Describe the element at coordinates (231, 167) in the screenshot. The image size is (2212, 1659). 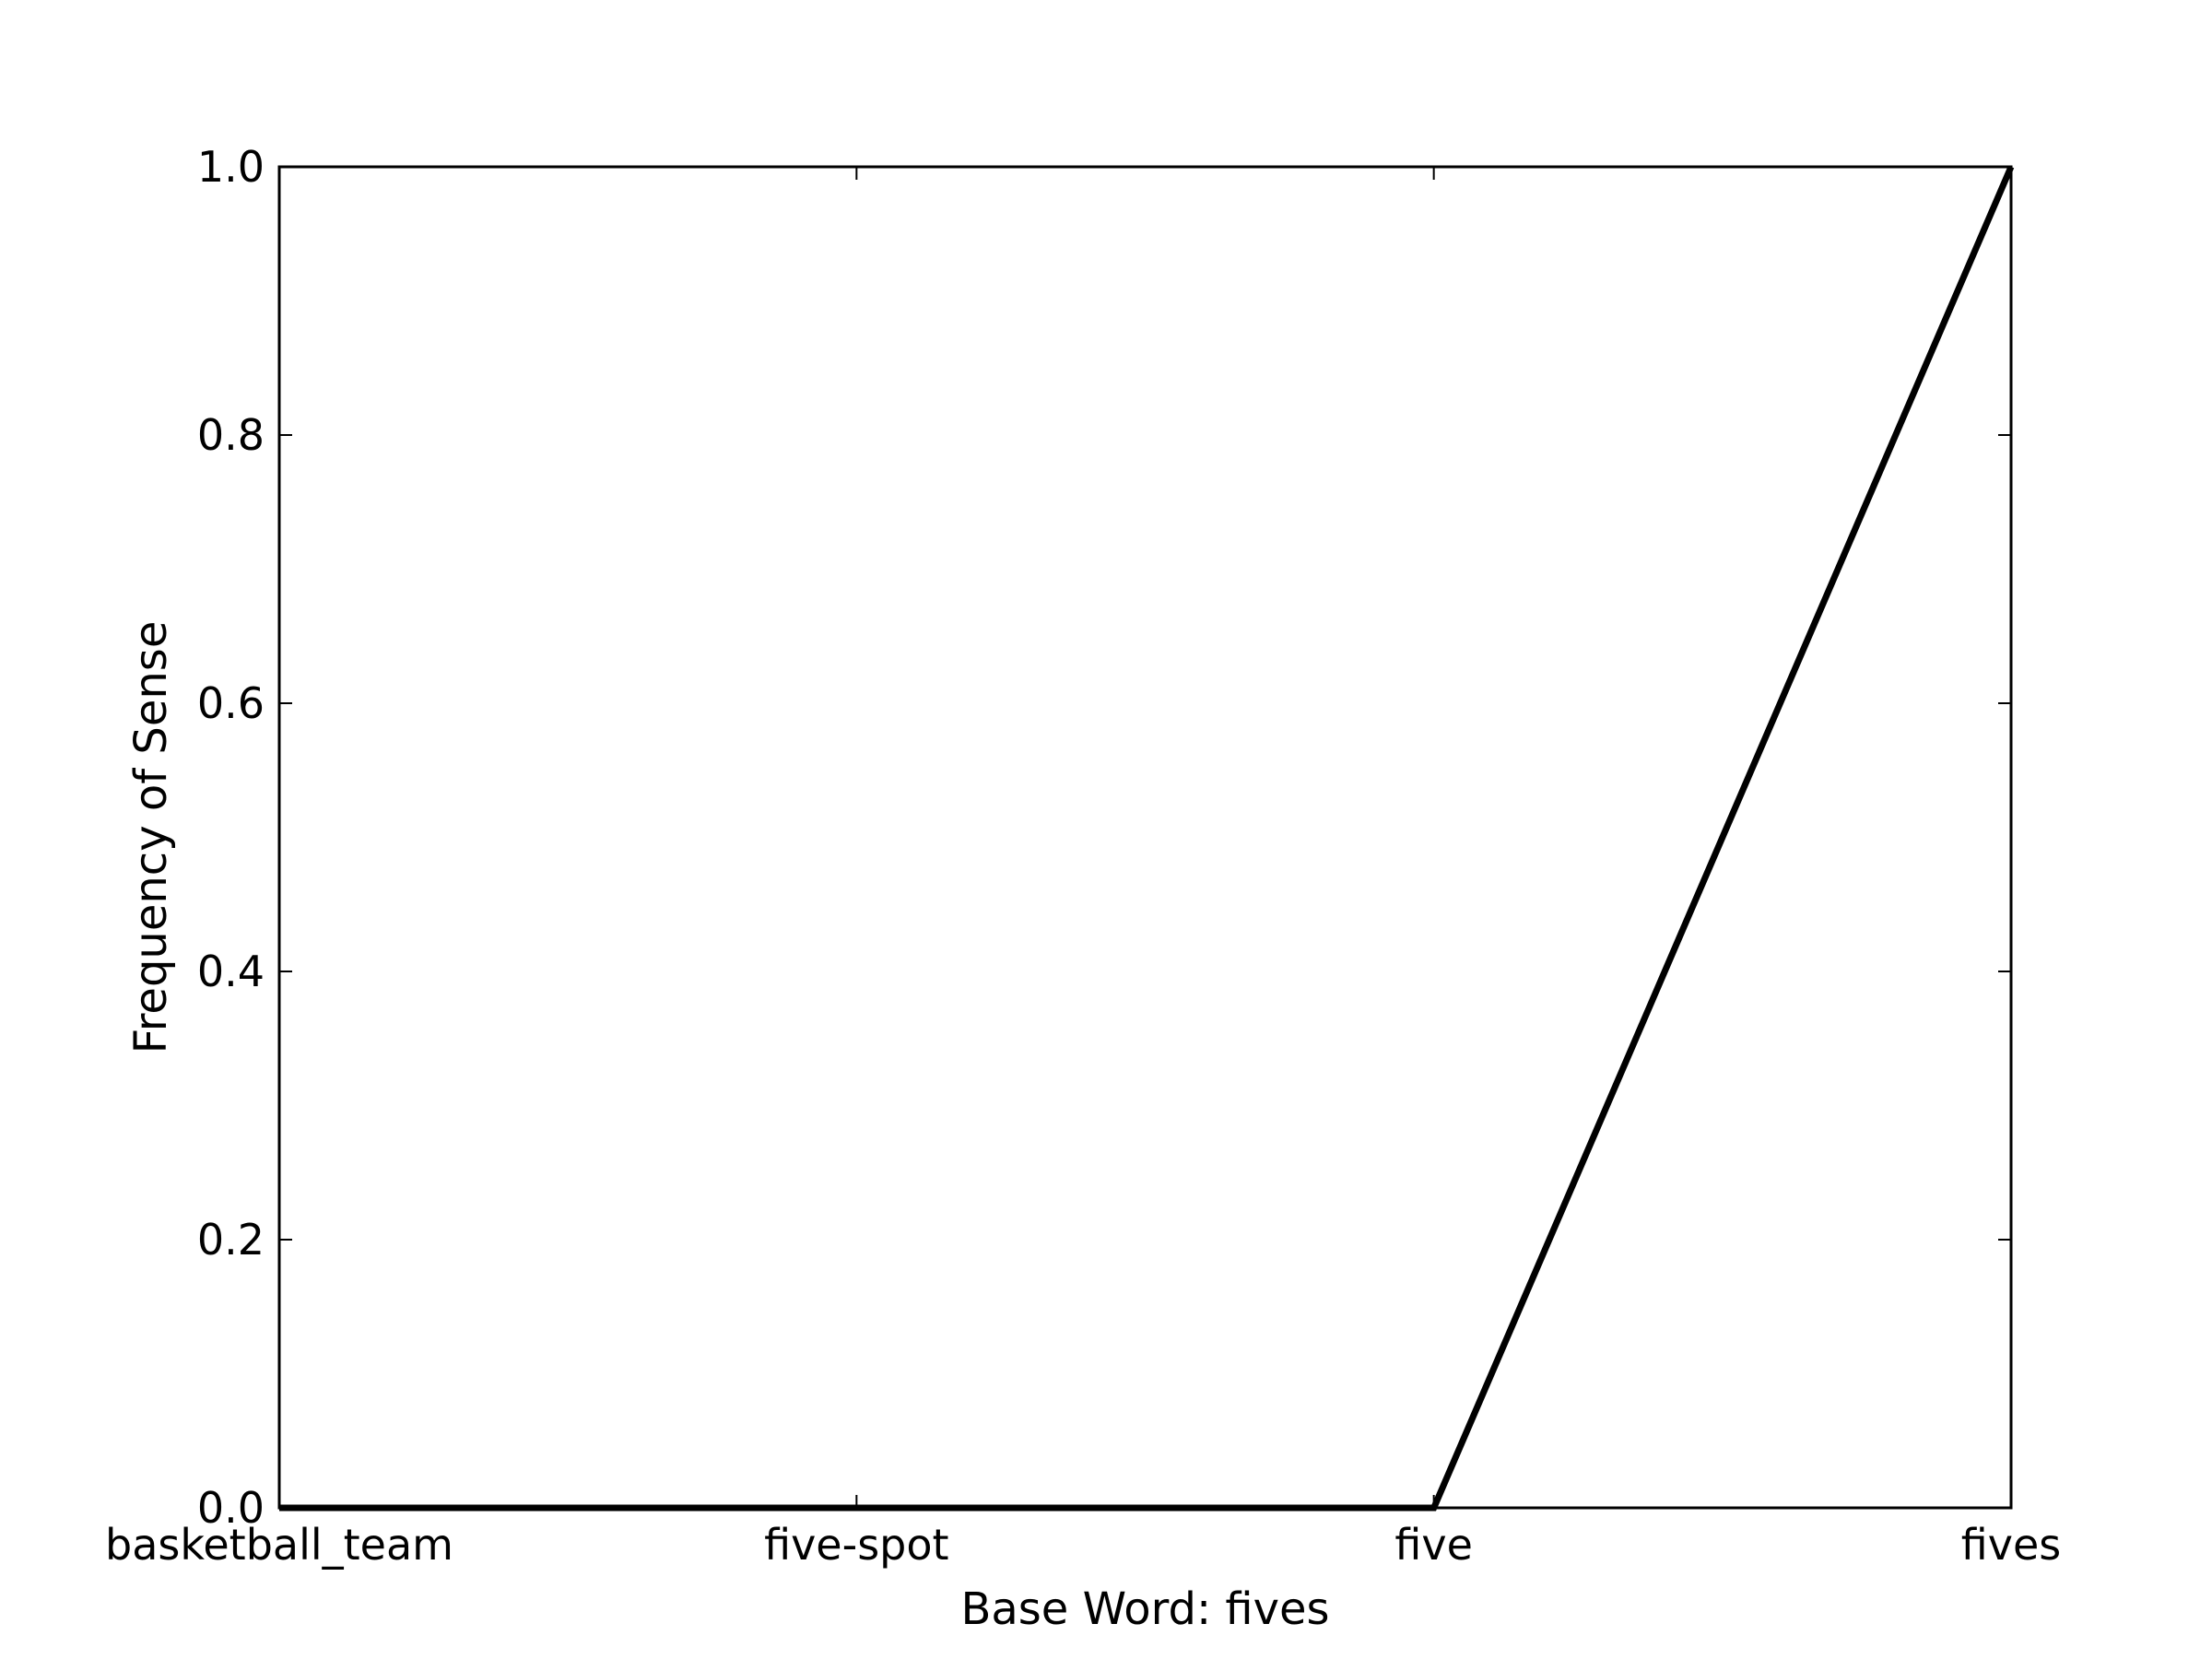
I see `y-tick-label: 1.0` at that location.